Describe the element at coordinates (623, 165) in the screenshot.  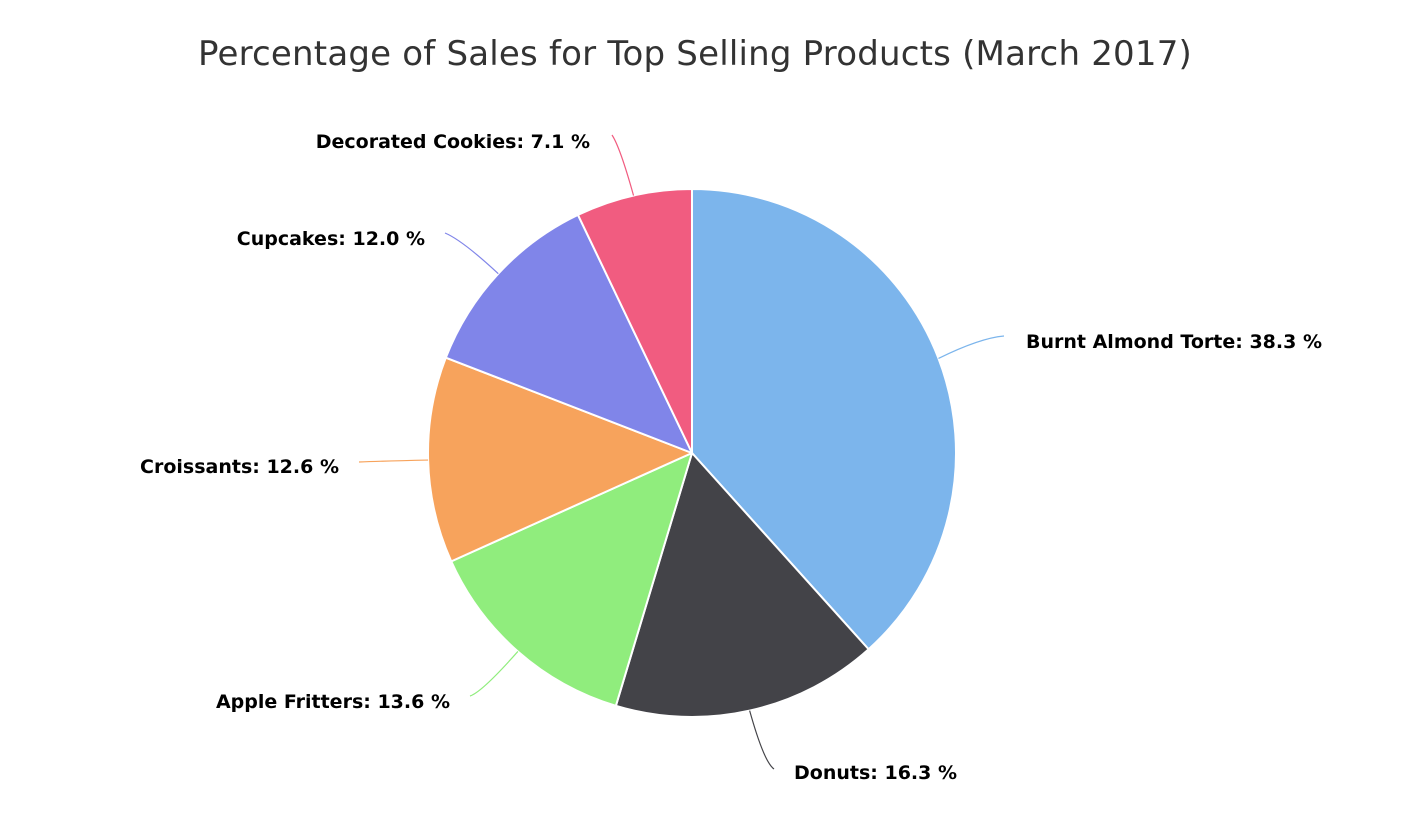
I see `connector-decorated-cookies` at that location.